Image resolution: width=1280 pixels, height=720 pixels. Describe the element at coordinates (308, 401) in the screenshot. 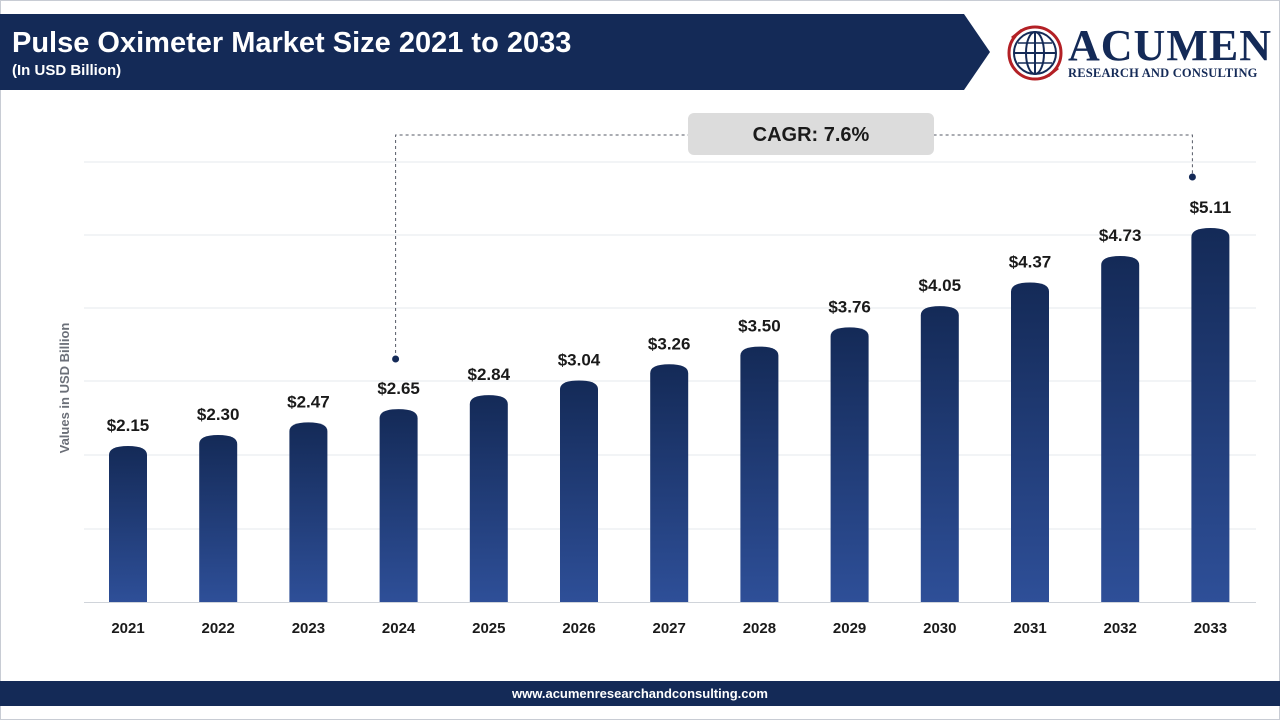

I see `data-label-2023: $2.47` at that location.